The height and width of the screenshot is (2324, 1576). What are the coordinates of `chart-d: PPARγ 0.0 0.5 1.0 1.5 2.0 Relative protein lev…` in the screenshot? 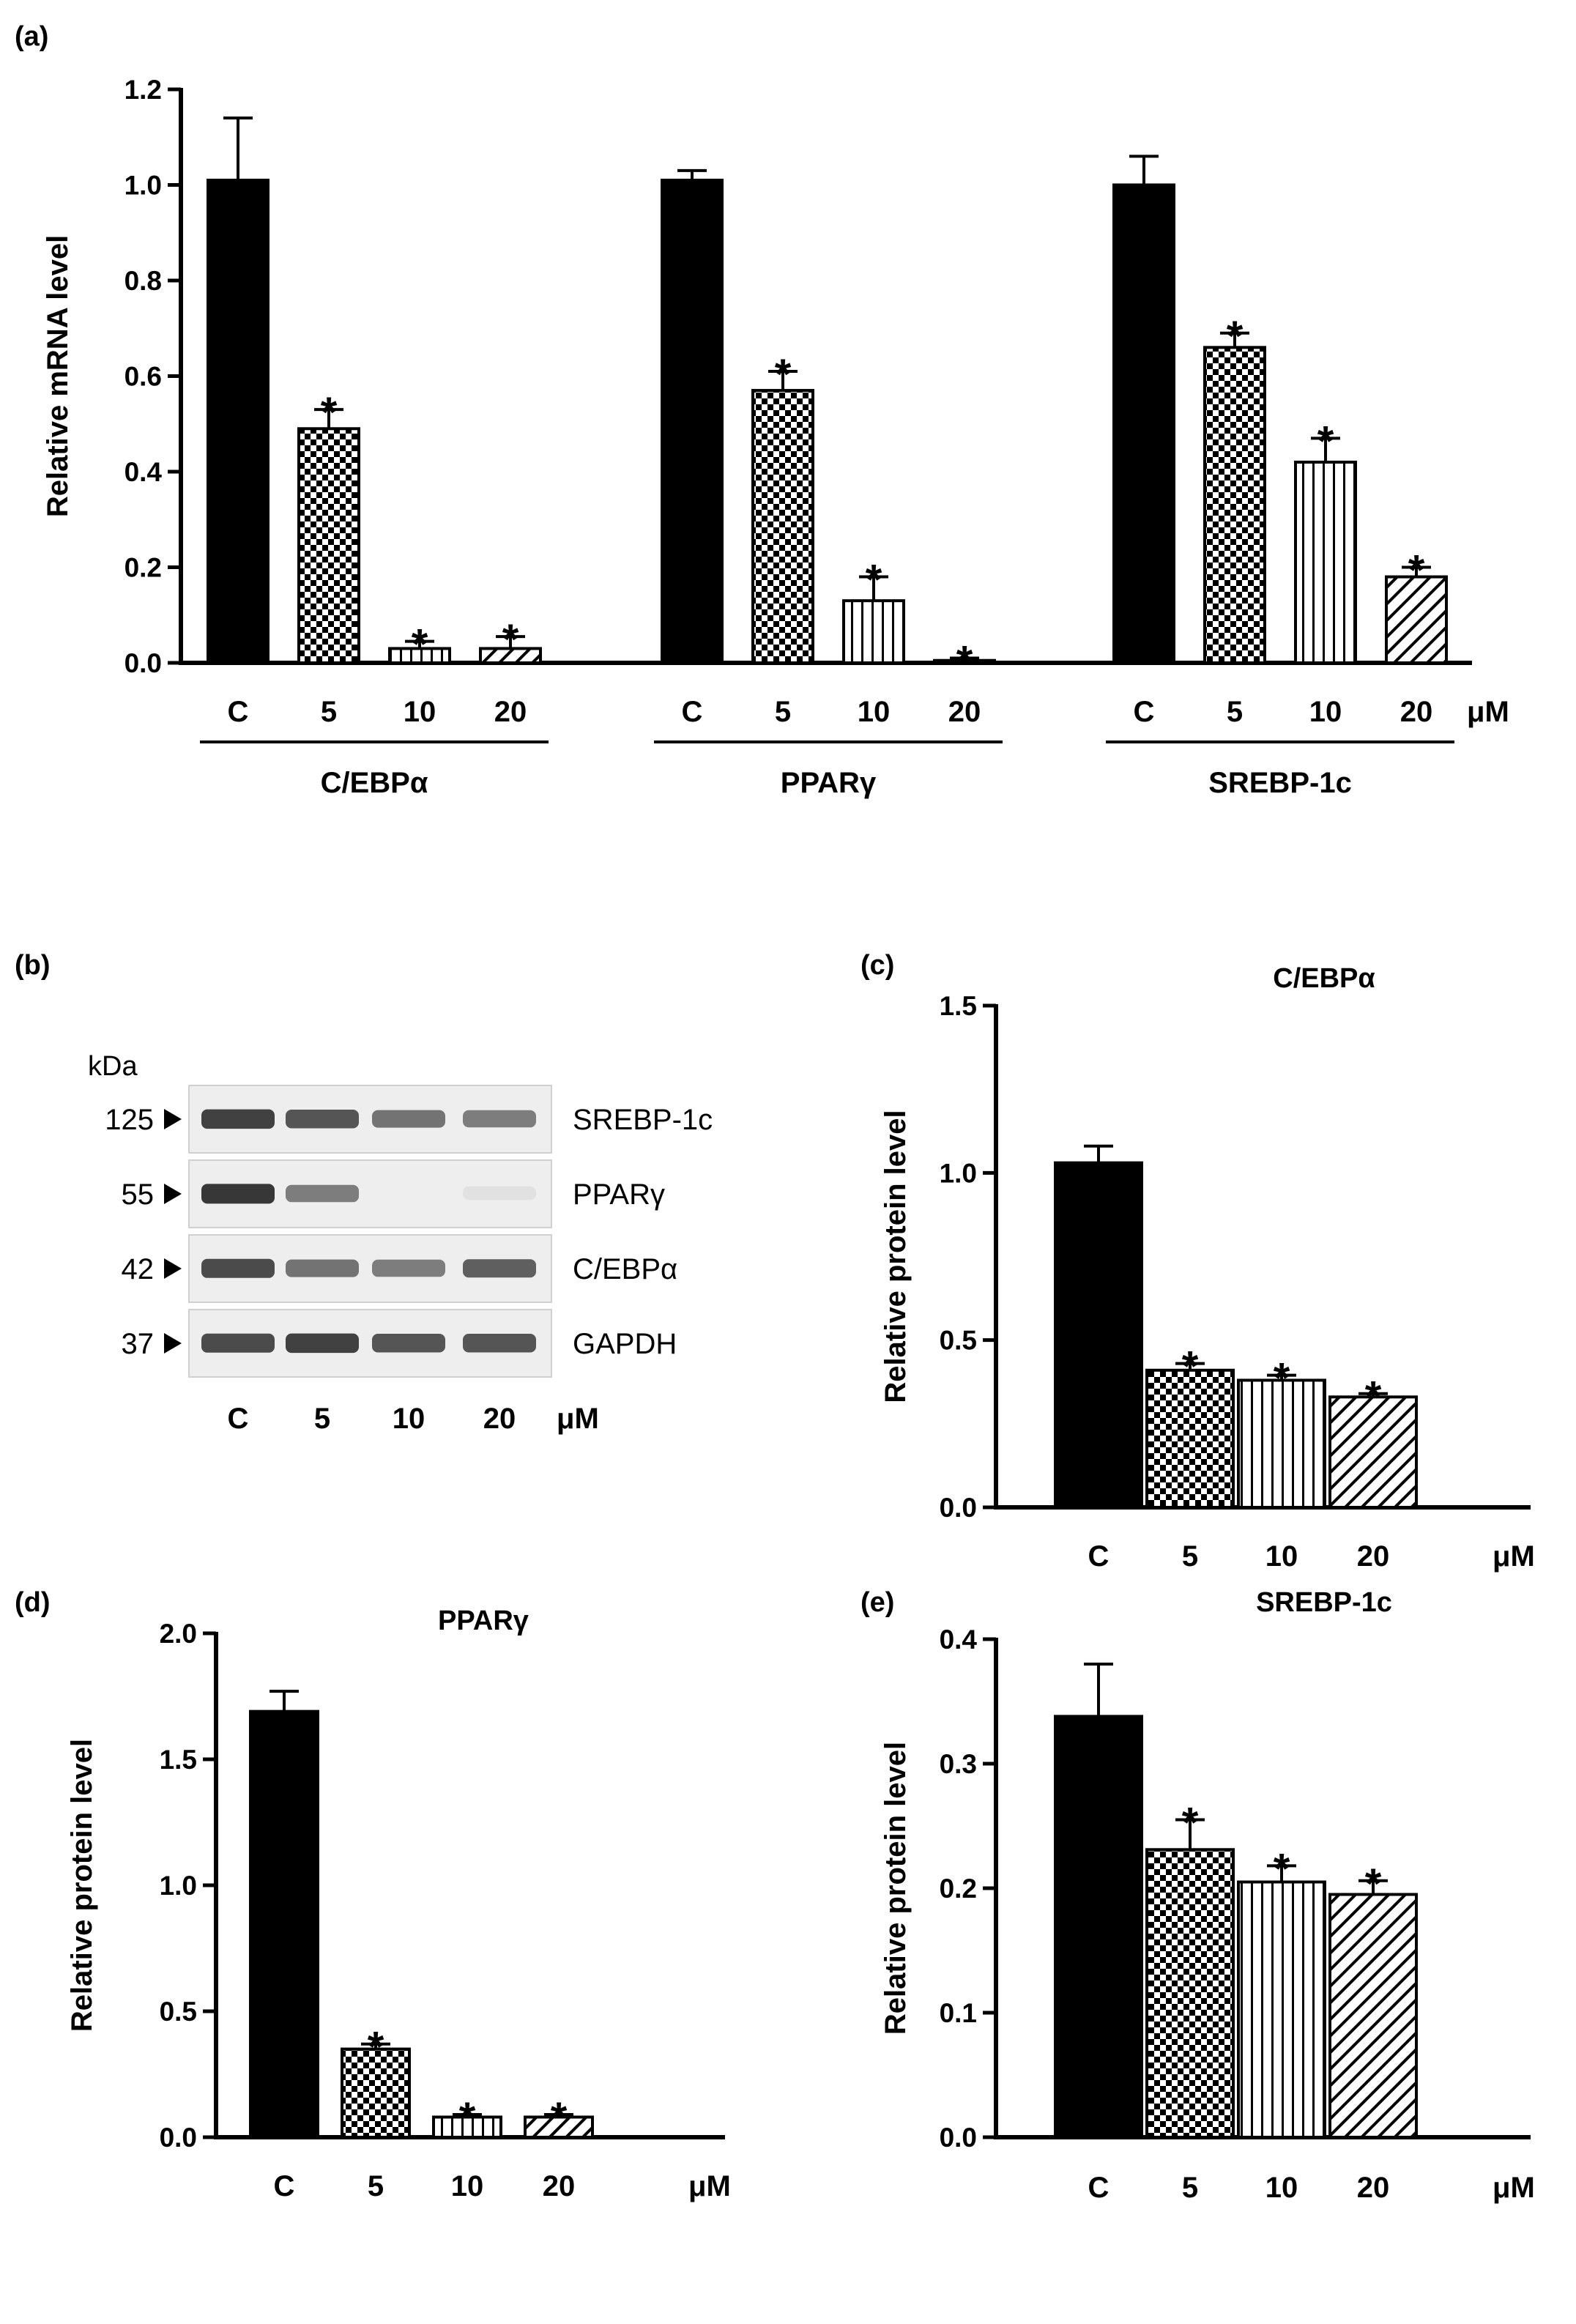 It's located at (398, 1903).